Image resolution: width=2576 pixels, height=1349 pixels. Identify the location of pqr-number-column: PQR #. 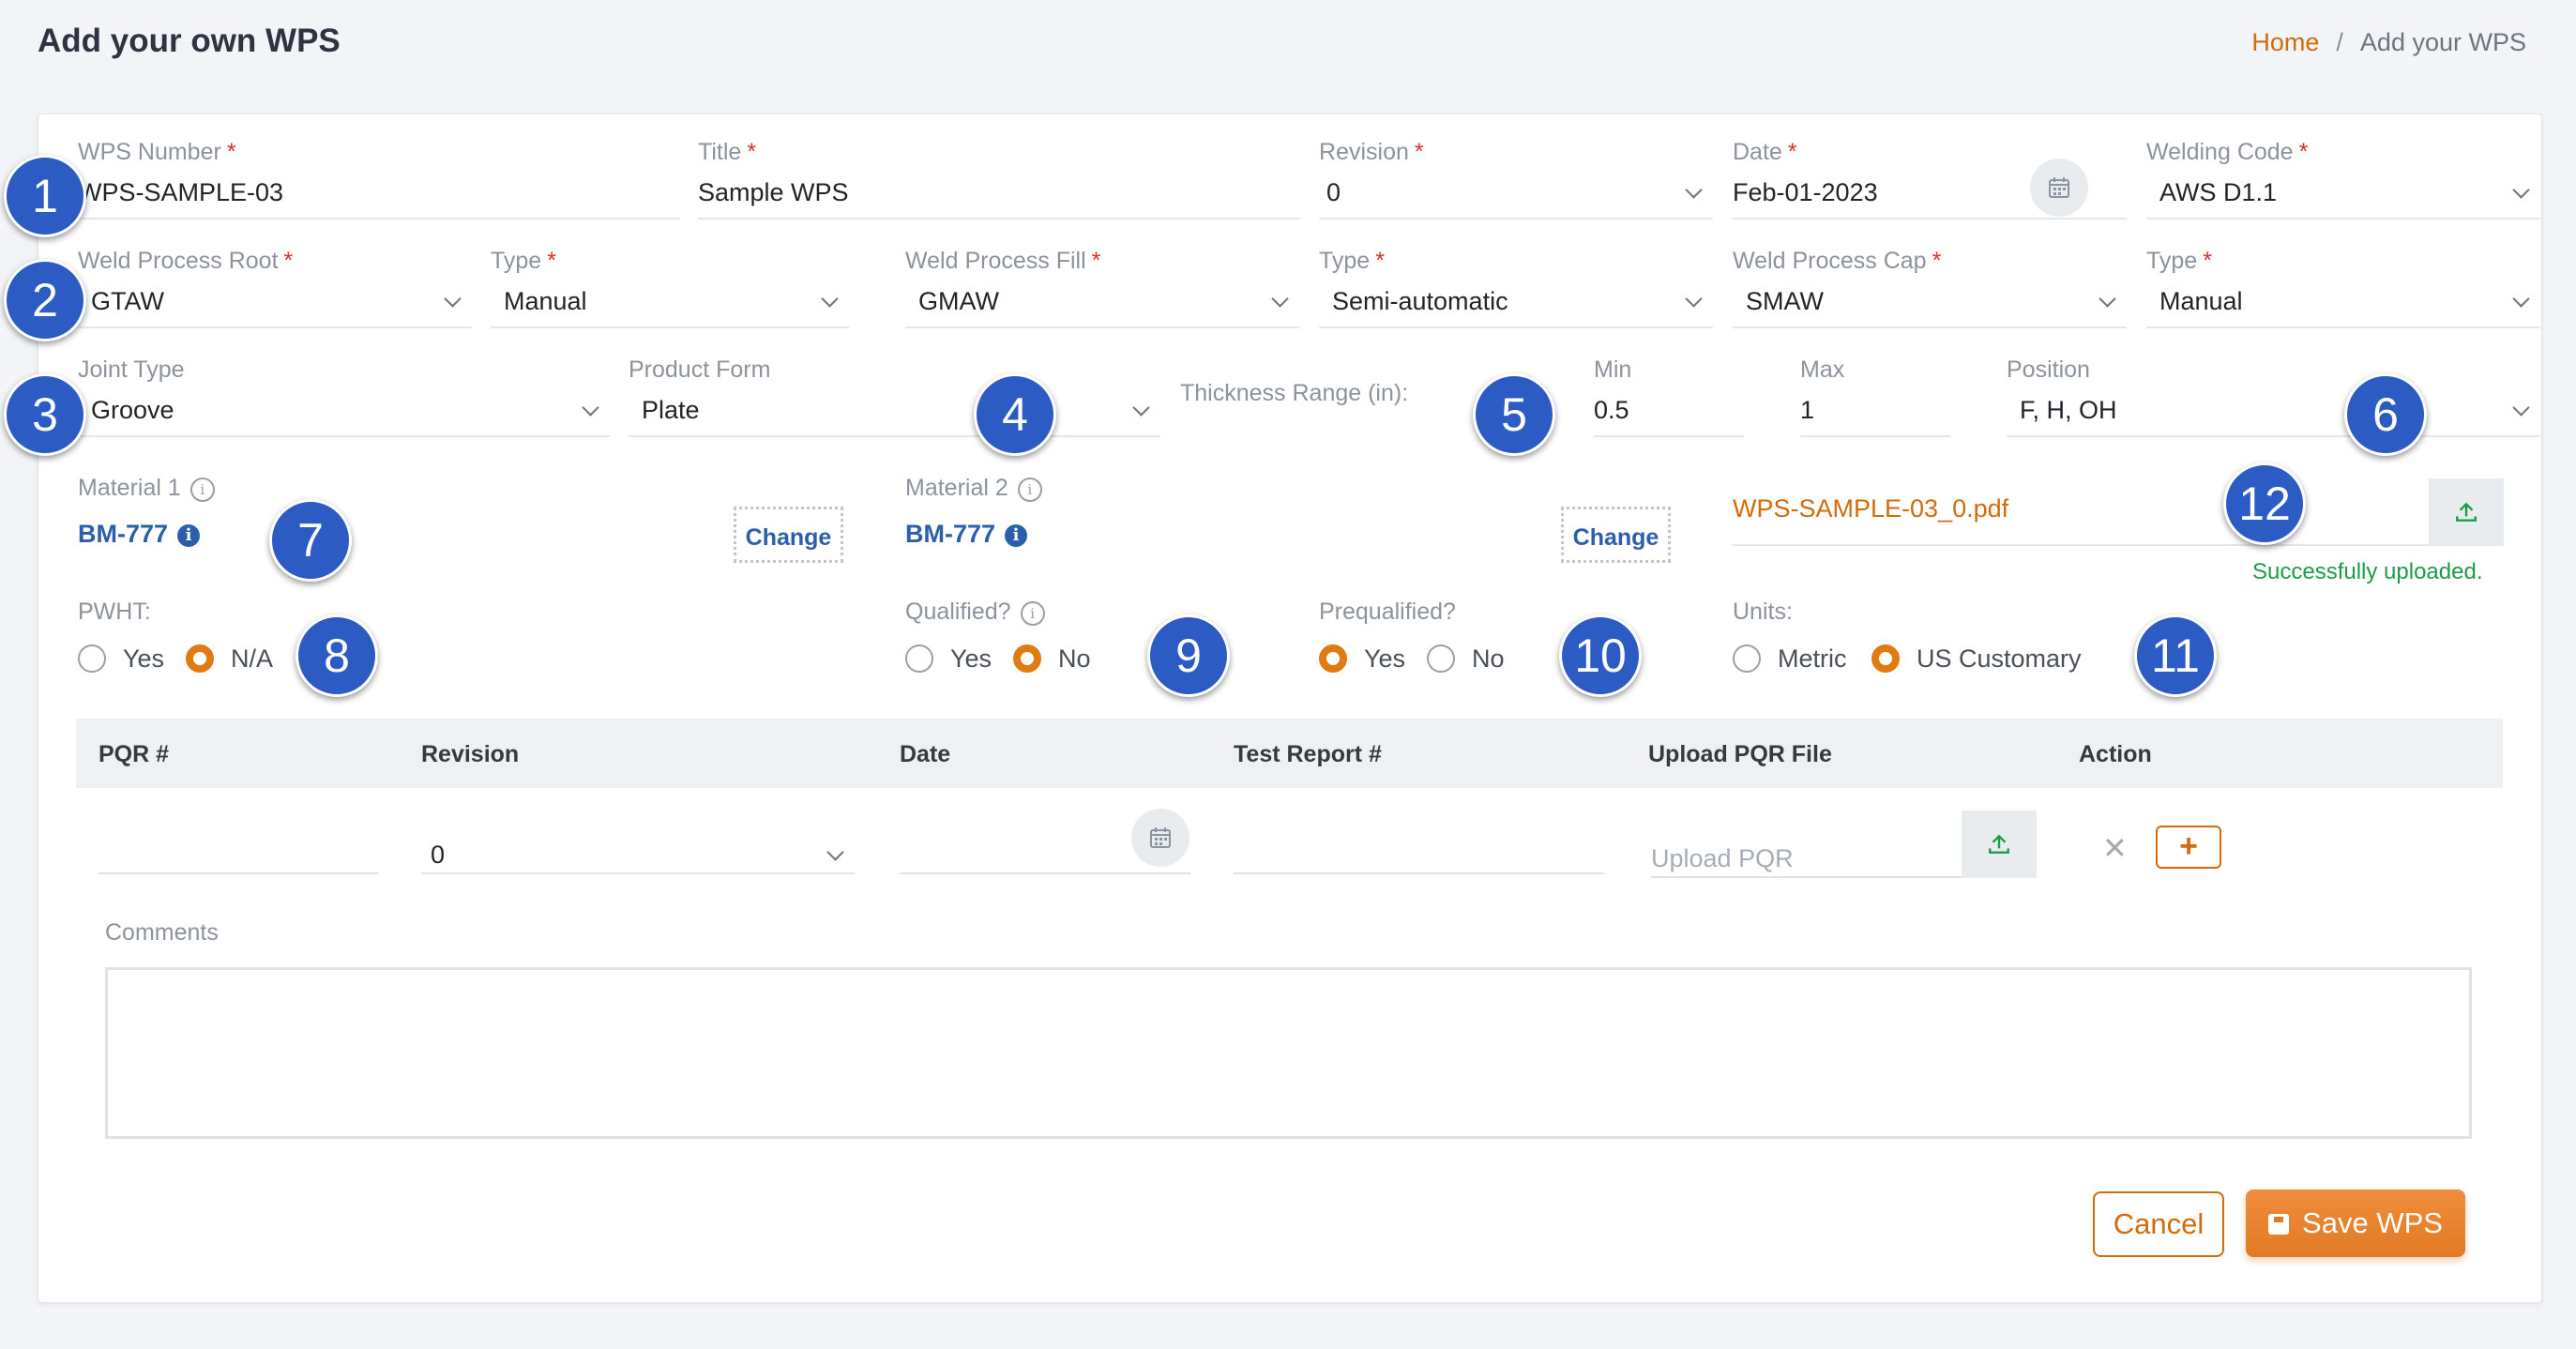
(134, 754).